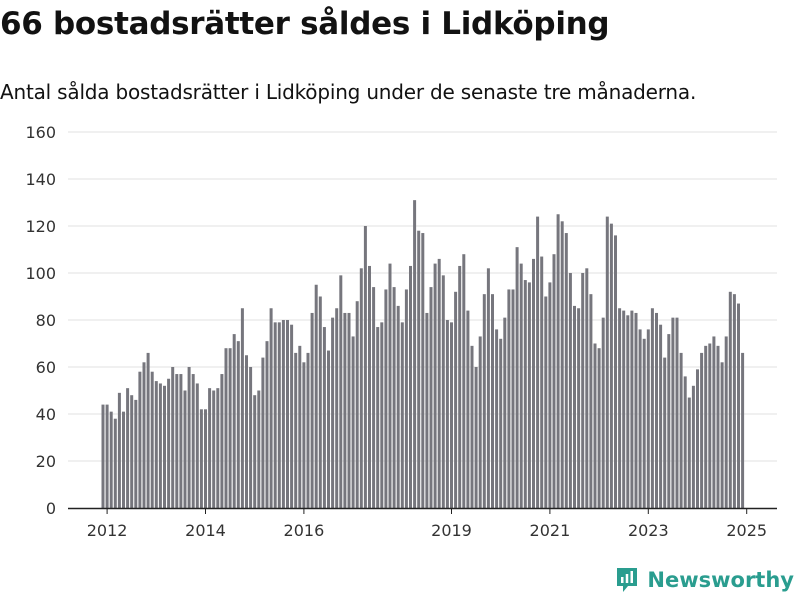  I want to click on y-tick-label: 80, so click(46, 320).